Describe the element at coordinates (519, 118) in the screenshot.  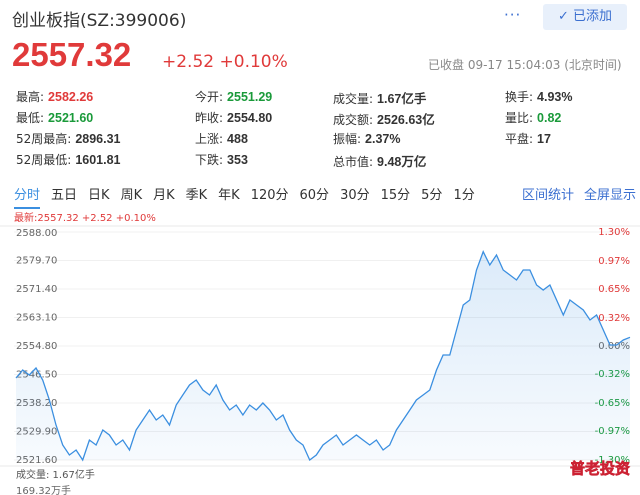
I see `stat-label: 量比:` at that location.